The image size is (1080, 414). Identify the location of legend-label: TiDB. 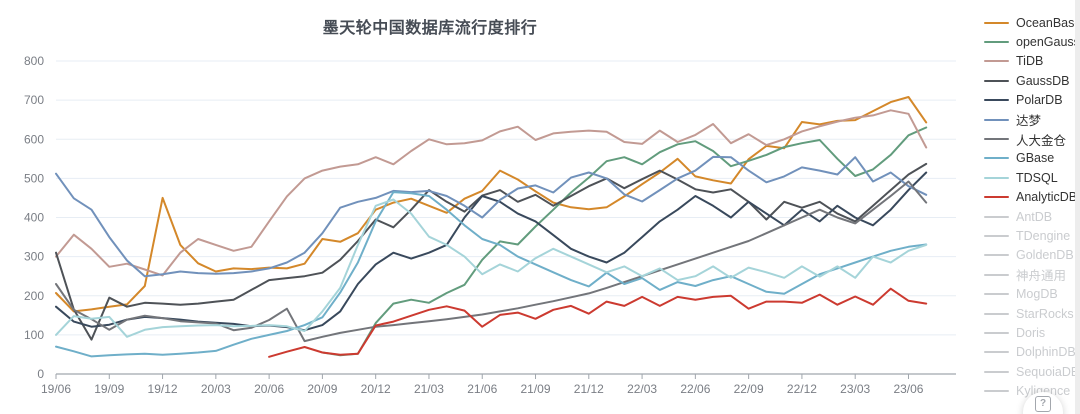
(1030, 61).